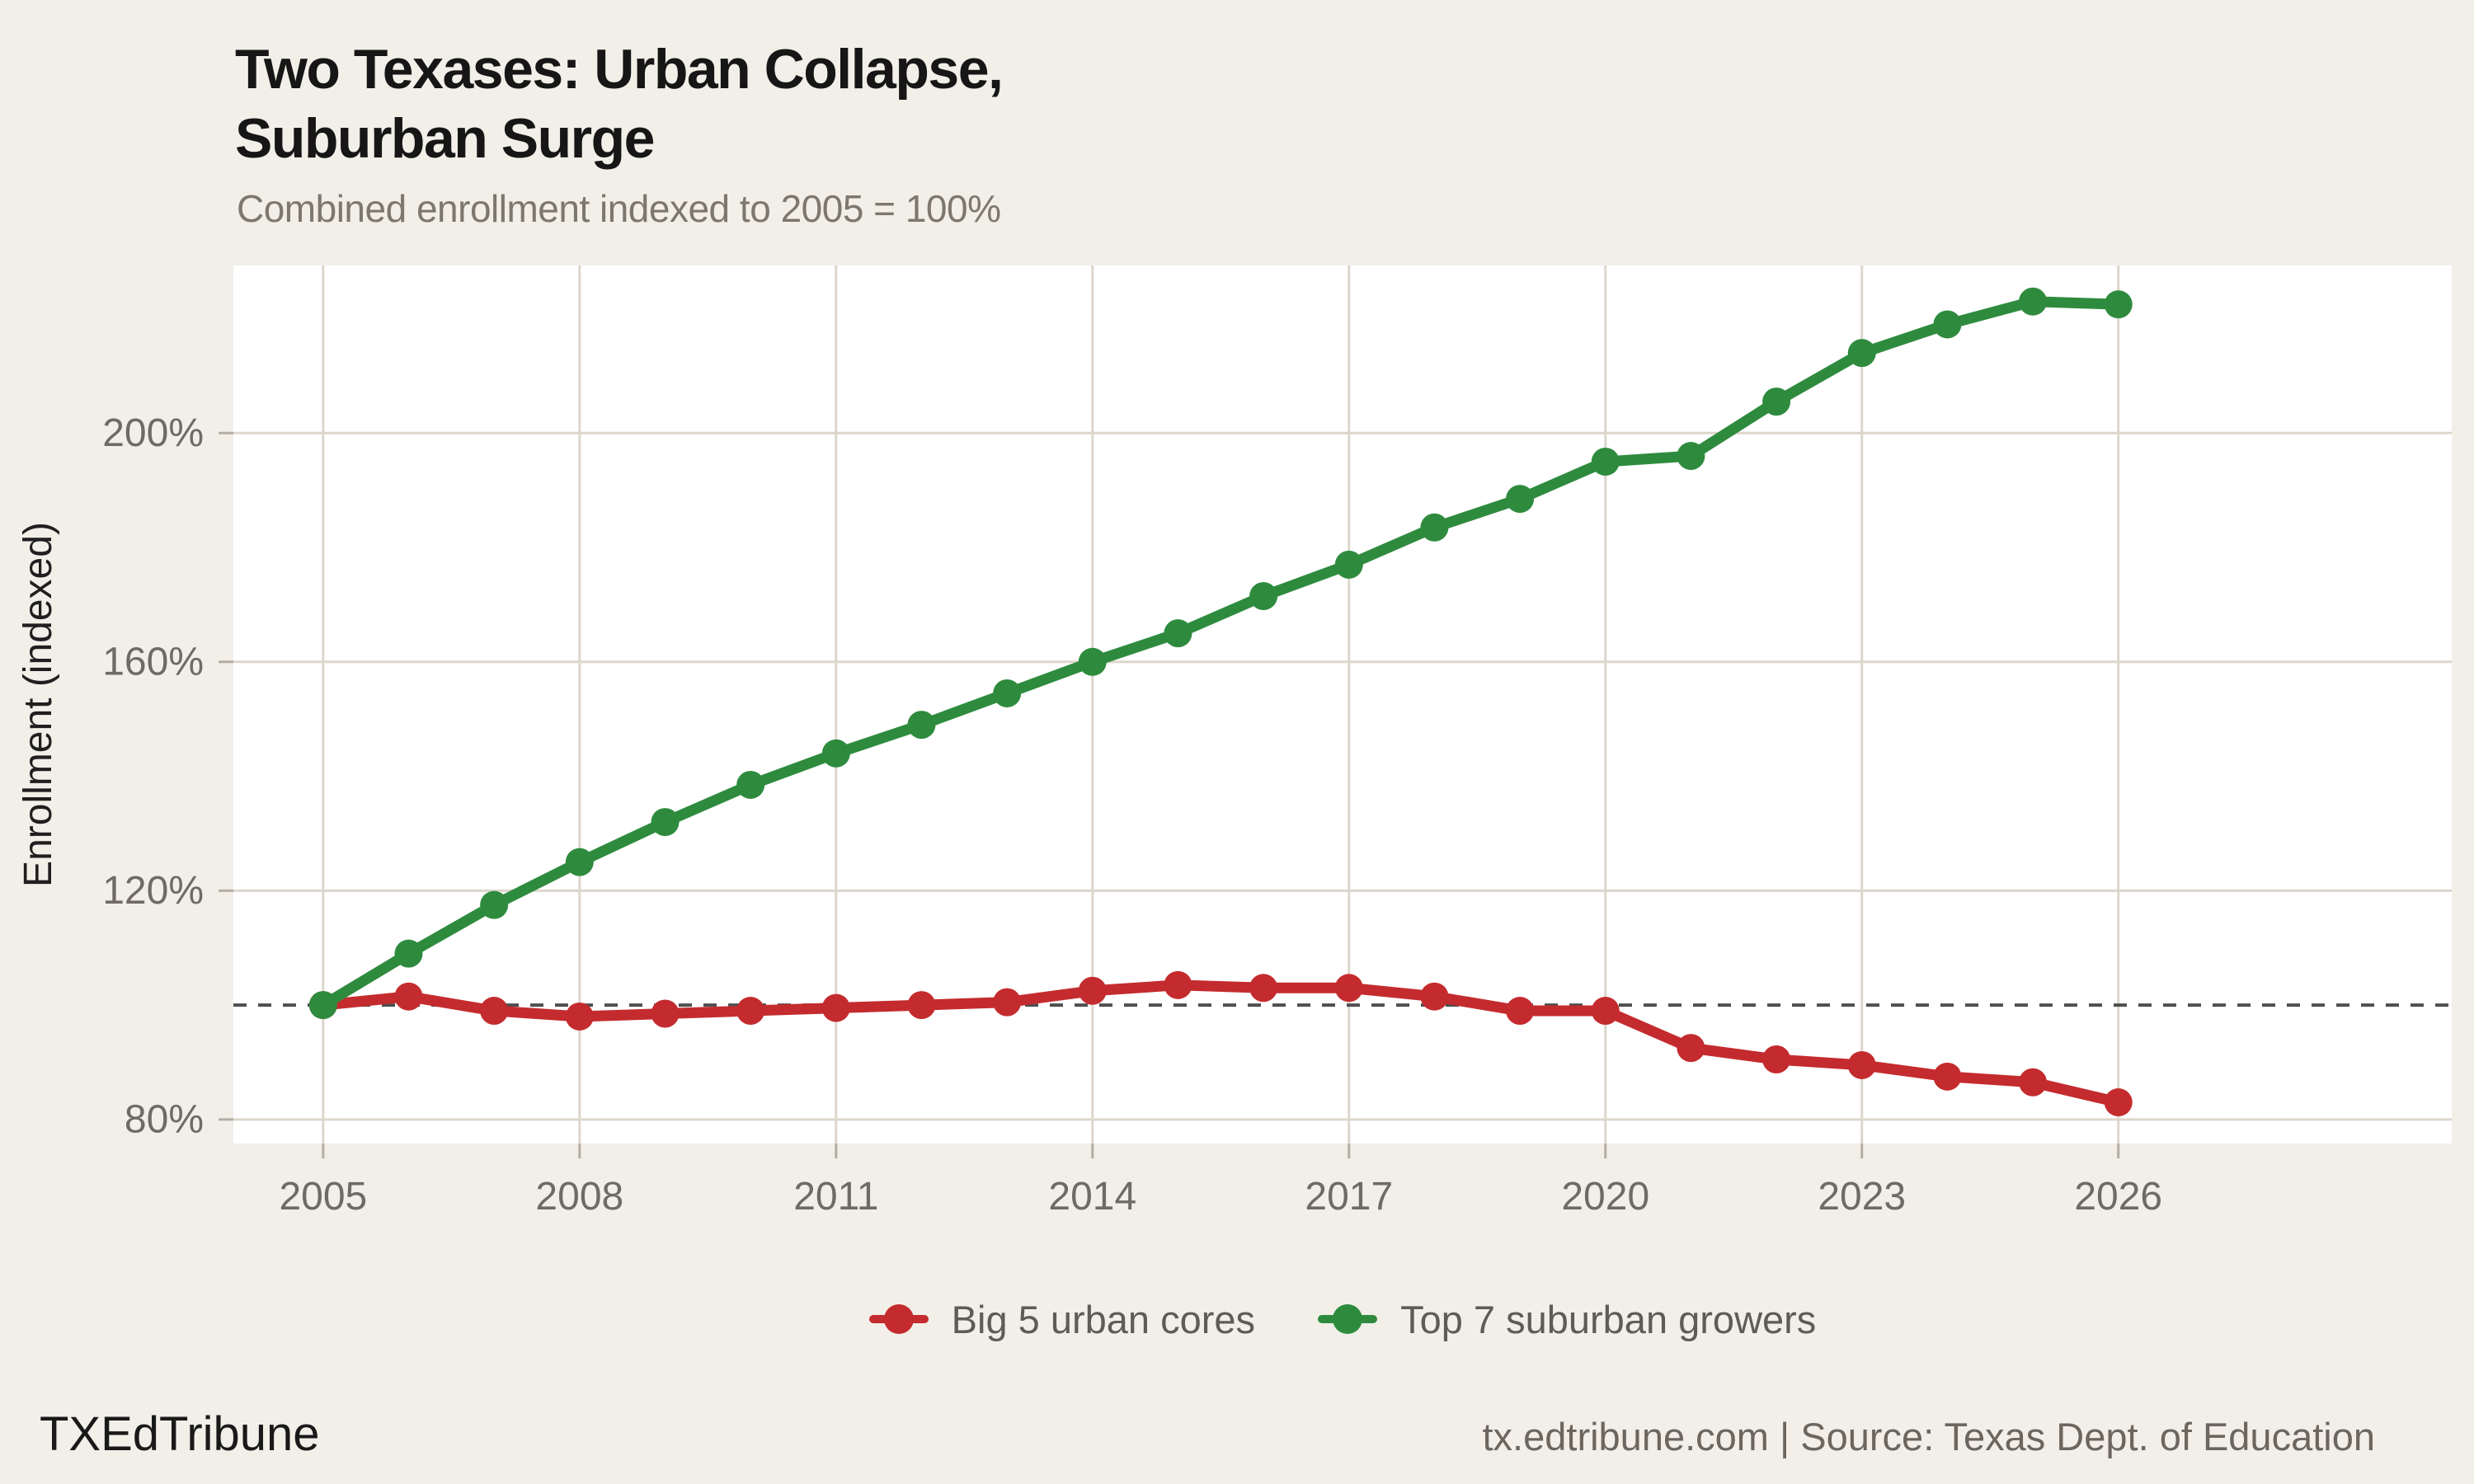 This screenshot has width=2474, height=1484. I want to click on legend-item-urban: Big 5 urban cores, so click(1062, 1319).